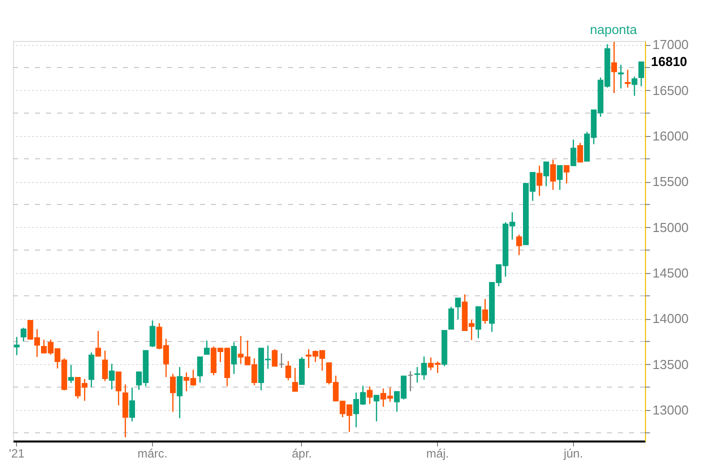 The width and height of the screenshot is (711, 468). Describe the element at coordinates (670, 90) in the screenshot. I see `y-tick-label: 16500` at that location.